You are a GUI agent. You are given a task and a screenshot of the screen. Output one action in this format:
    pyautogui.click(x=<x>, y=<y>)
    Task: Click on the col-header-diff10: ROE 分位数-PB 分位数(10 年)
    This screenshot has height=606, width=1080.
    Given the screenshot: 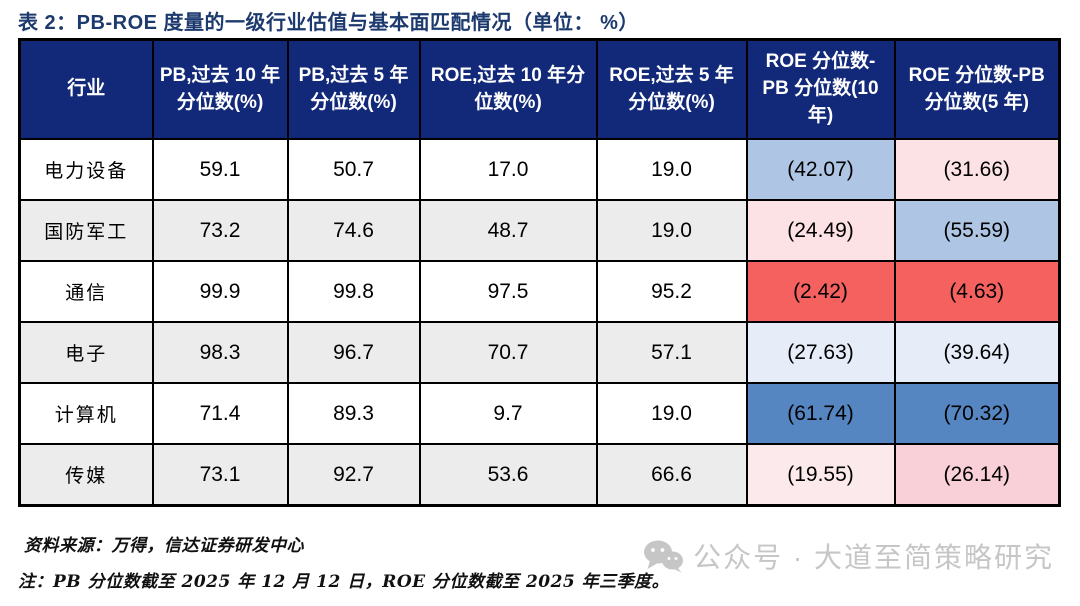 What is the action you would take?
    pyautogui.click(x=820, y=89)
    